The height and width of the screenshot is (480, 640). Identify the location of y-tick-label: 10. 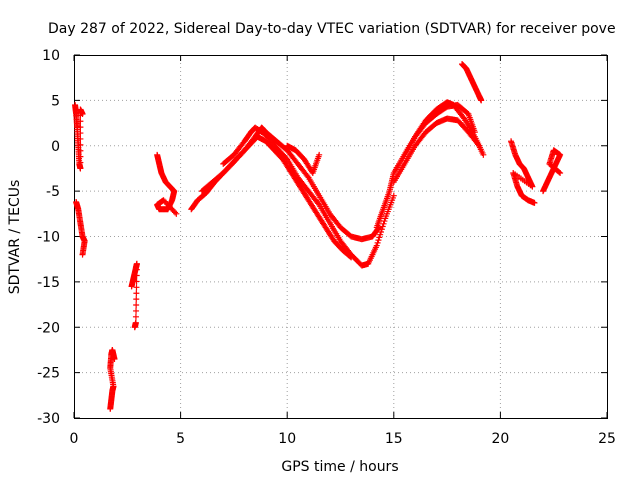
(51, 56).